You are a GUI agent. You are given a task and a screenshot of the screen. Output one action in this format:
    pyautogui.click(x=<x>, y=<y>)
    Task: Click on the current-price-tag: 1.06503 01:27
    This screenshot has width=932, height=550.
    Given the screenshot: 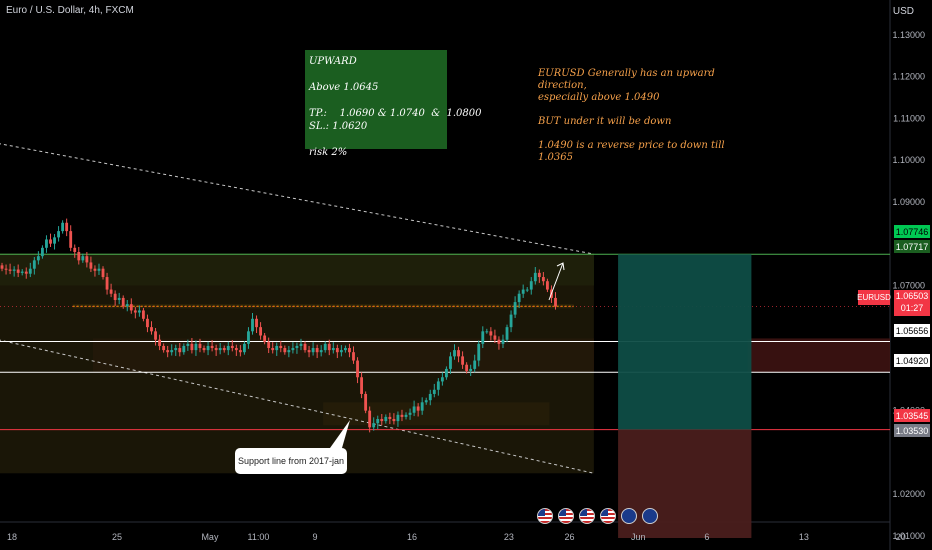 What is the action you would take?
    pyautogui.click(x=912, y=303)
    